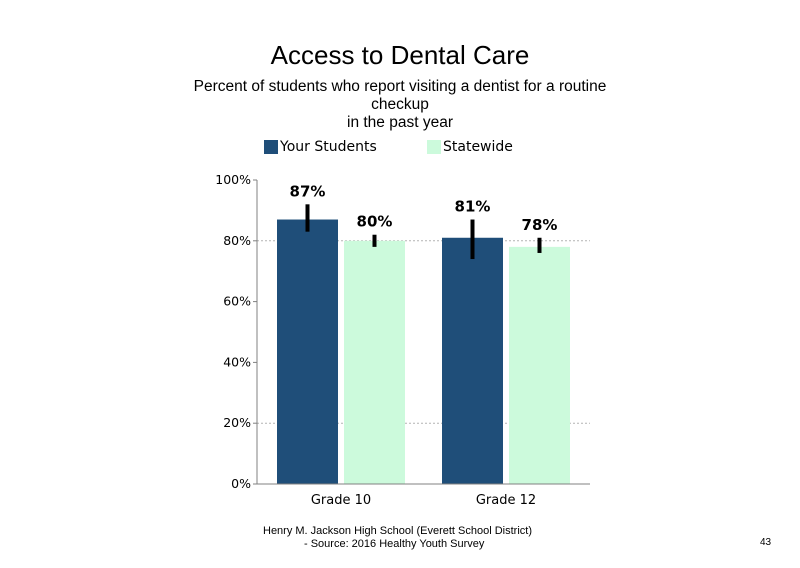  Describe the element at coordinates (400, 149) in the screenshot. I see `chart-legend: Your Students Statewide` at that location.